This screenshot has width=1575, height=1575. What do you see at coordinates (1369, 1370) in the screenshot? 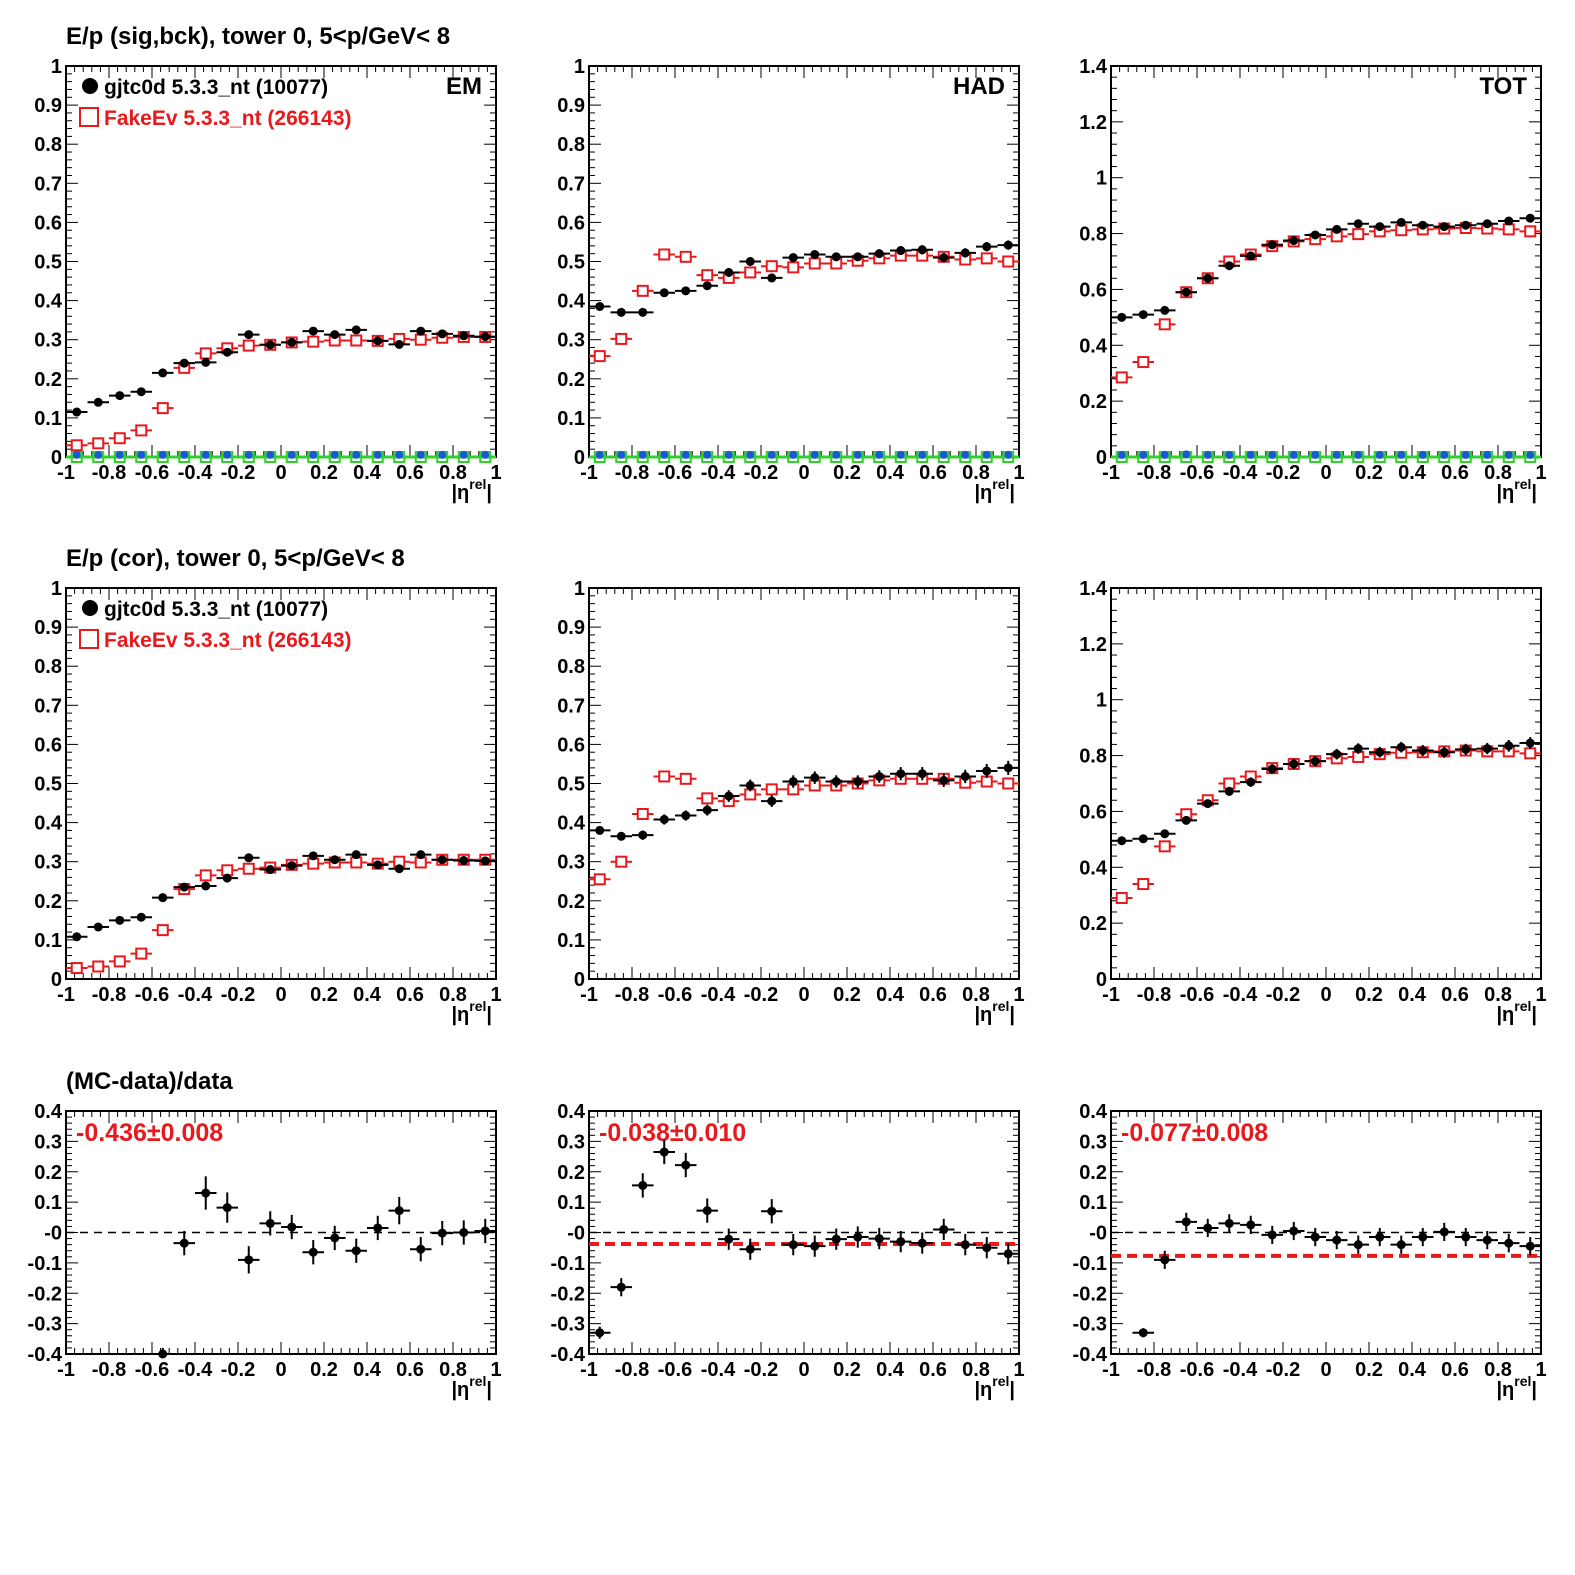
I see `x-tick-label: 0.2` at bounding box center [1369, 1370].